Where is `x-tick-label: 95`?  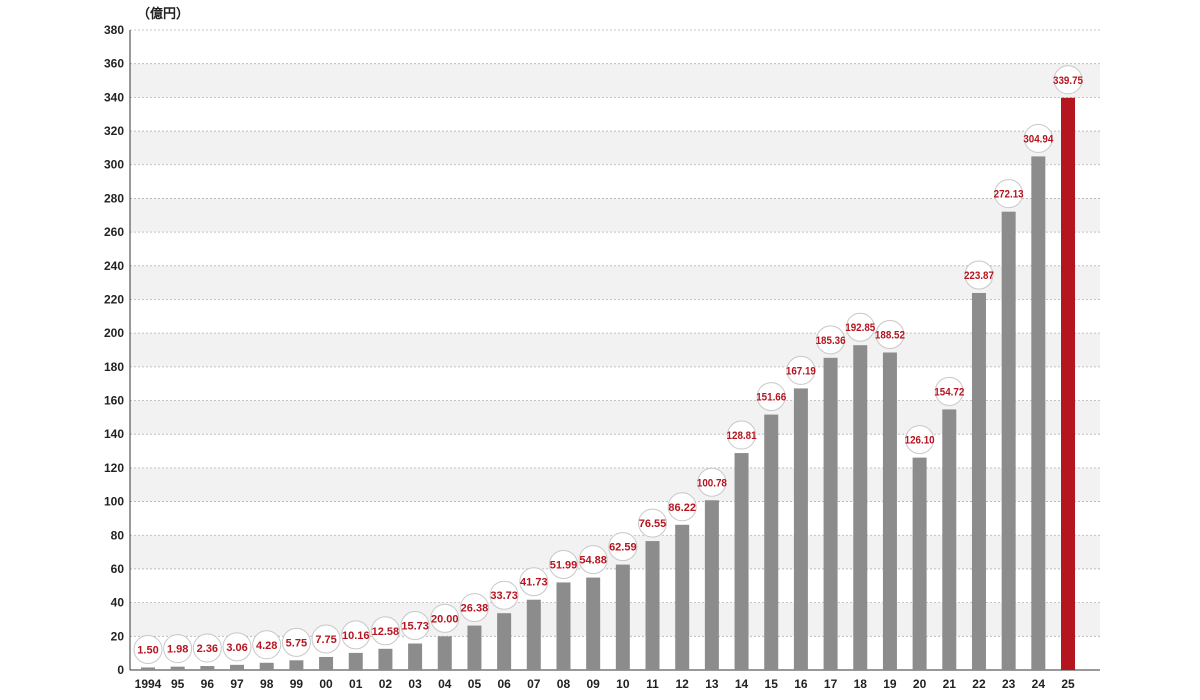
x-tick-label: 95 is located at coordinates (178, 684).